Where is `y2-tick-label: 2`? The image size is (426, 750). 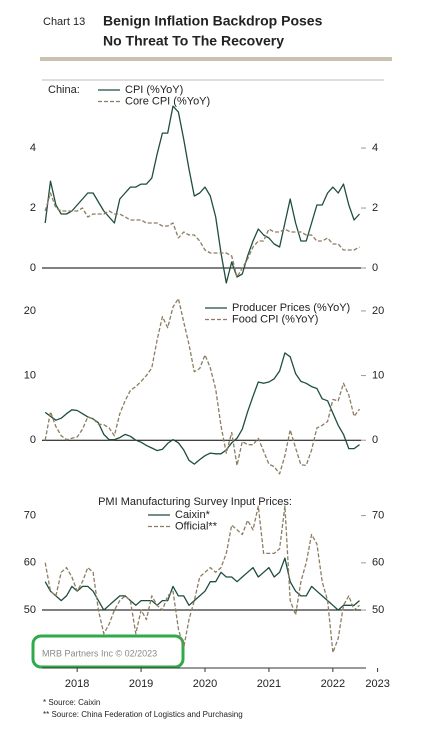
y2-tick-label: 2 is located at coordinates (375, 208).